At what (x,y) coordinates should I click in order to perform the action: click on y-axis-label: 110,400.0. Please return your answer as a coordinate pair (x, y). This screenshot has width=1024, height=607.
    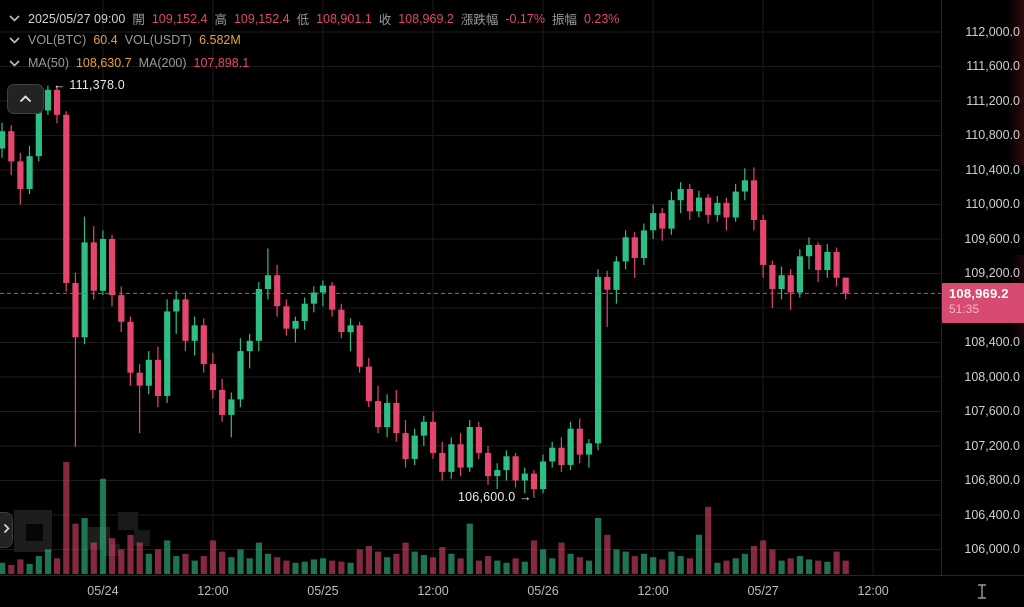
    Looking at the image, I should click on (992, 169).